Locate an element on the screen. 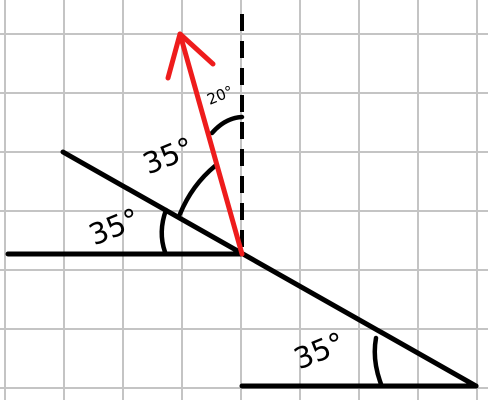 Image resolution: width=488 pixels, height=400 pixels. angle-arc-upper is located at coordinates (197, 190).